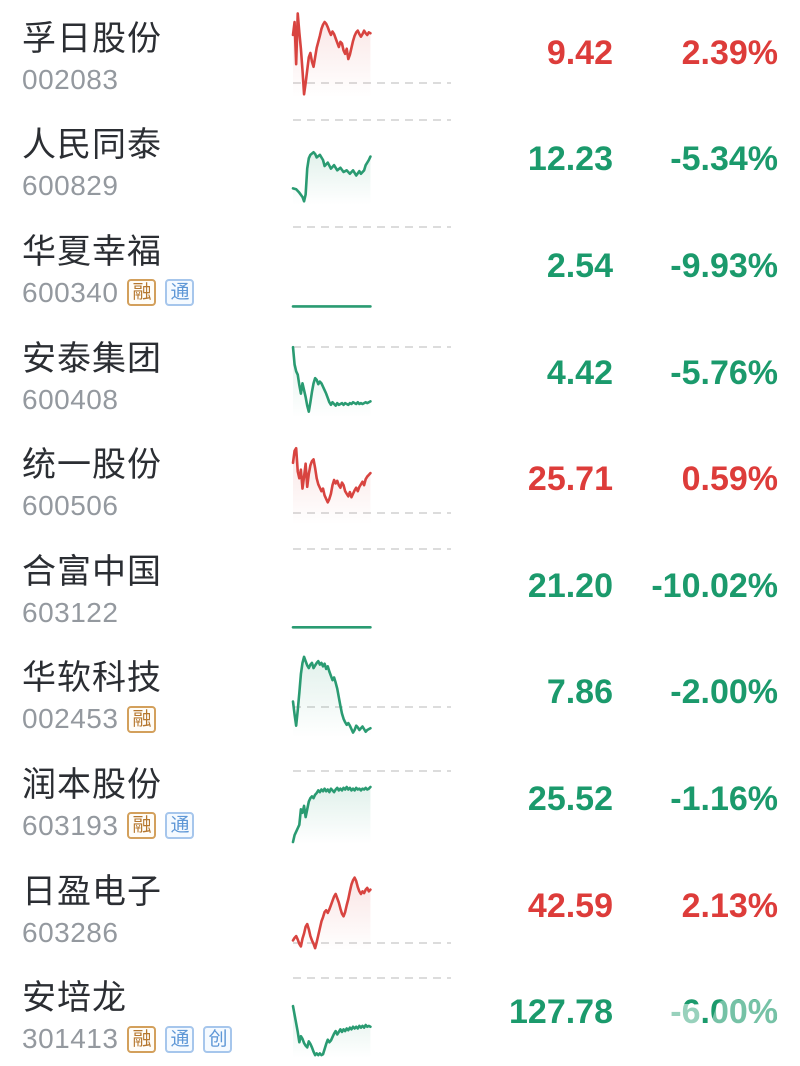  I want to click on stock-code-line: 002083, so click(157, 80).